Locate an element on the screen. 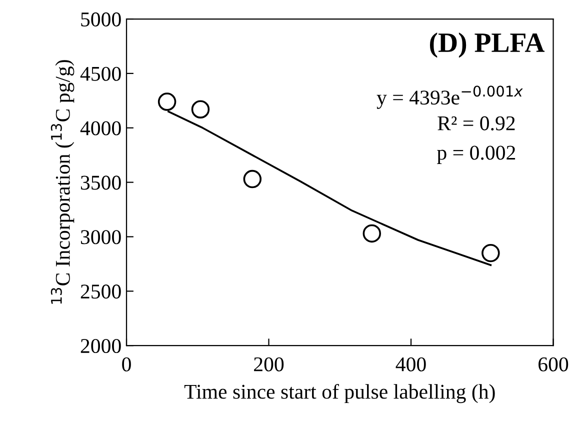 This screenshot has width=583, height=432. x-tick-label: 600 is located at coordinates (553, 364).